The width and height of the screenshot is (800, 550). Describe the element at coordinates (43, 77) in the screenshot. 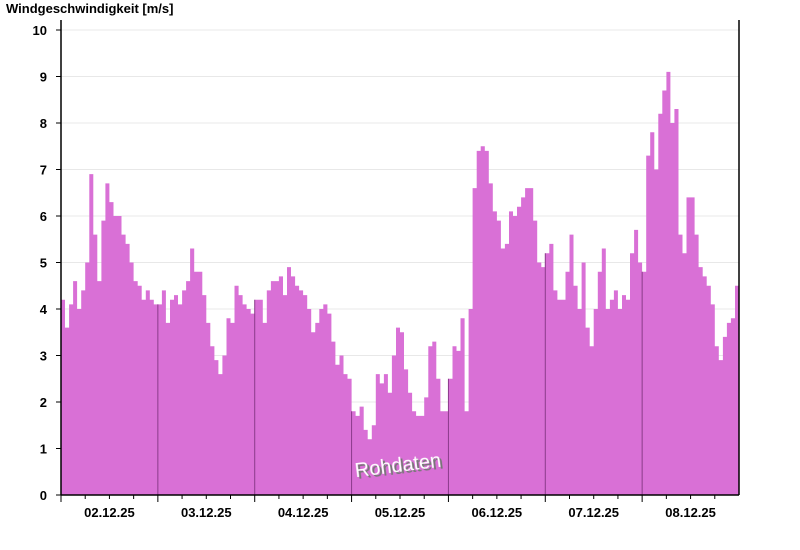

I see `y-tick-label: 9` at that location.